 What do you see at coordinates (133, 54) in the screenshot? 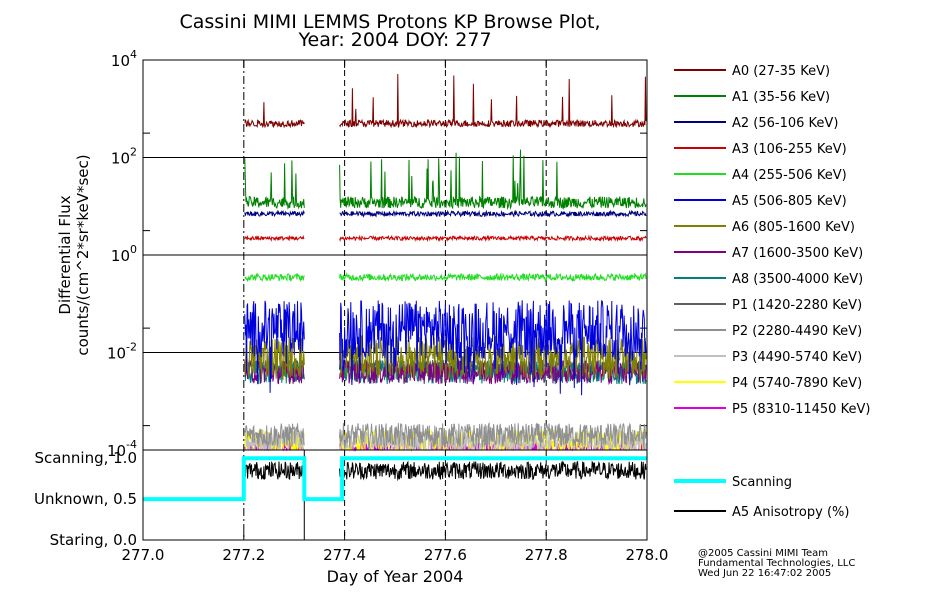
I see `y-tick-exp: 4` at bounding box center [133, 54].